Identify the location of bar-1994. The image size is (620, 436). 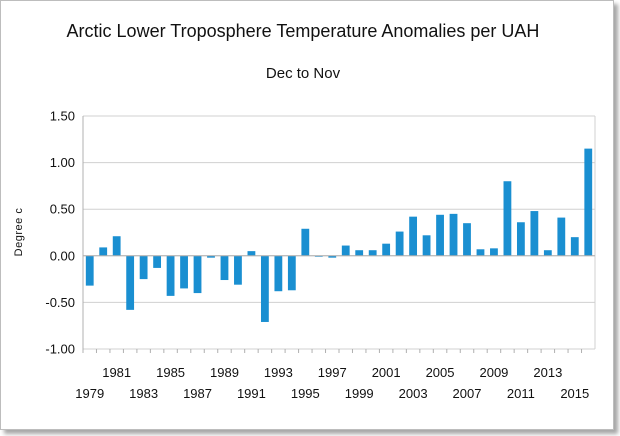
(291, 273).